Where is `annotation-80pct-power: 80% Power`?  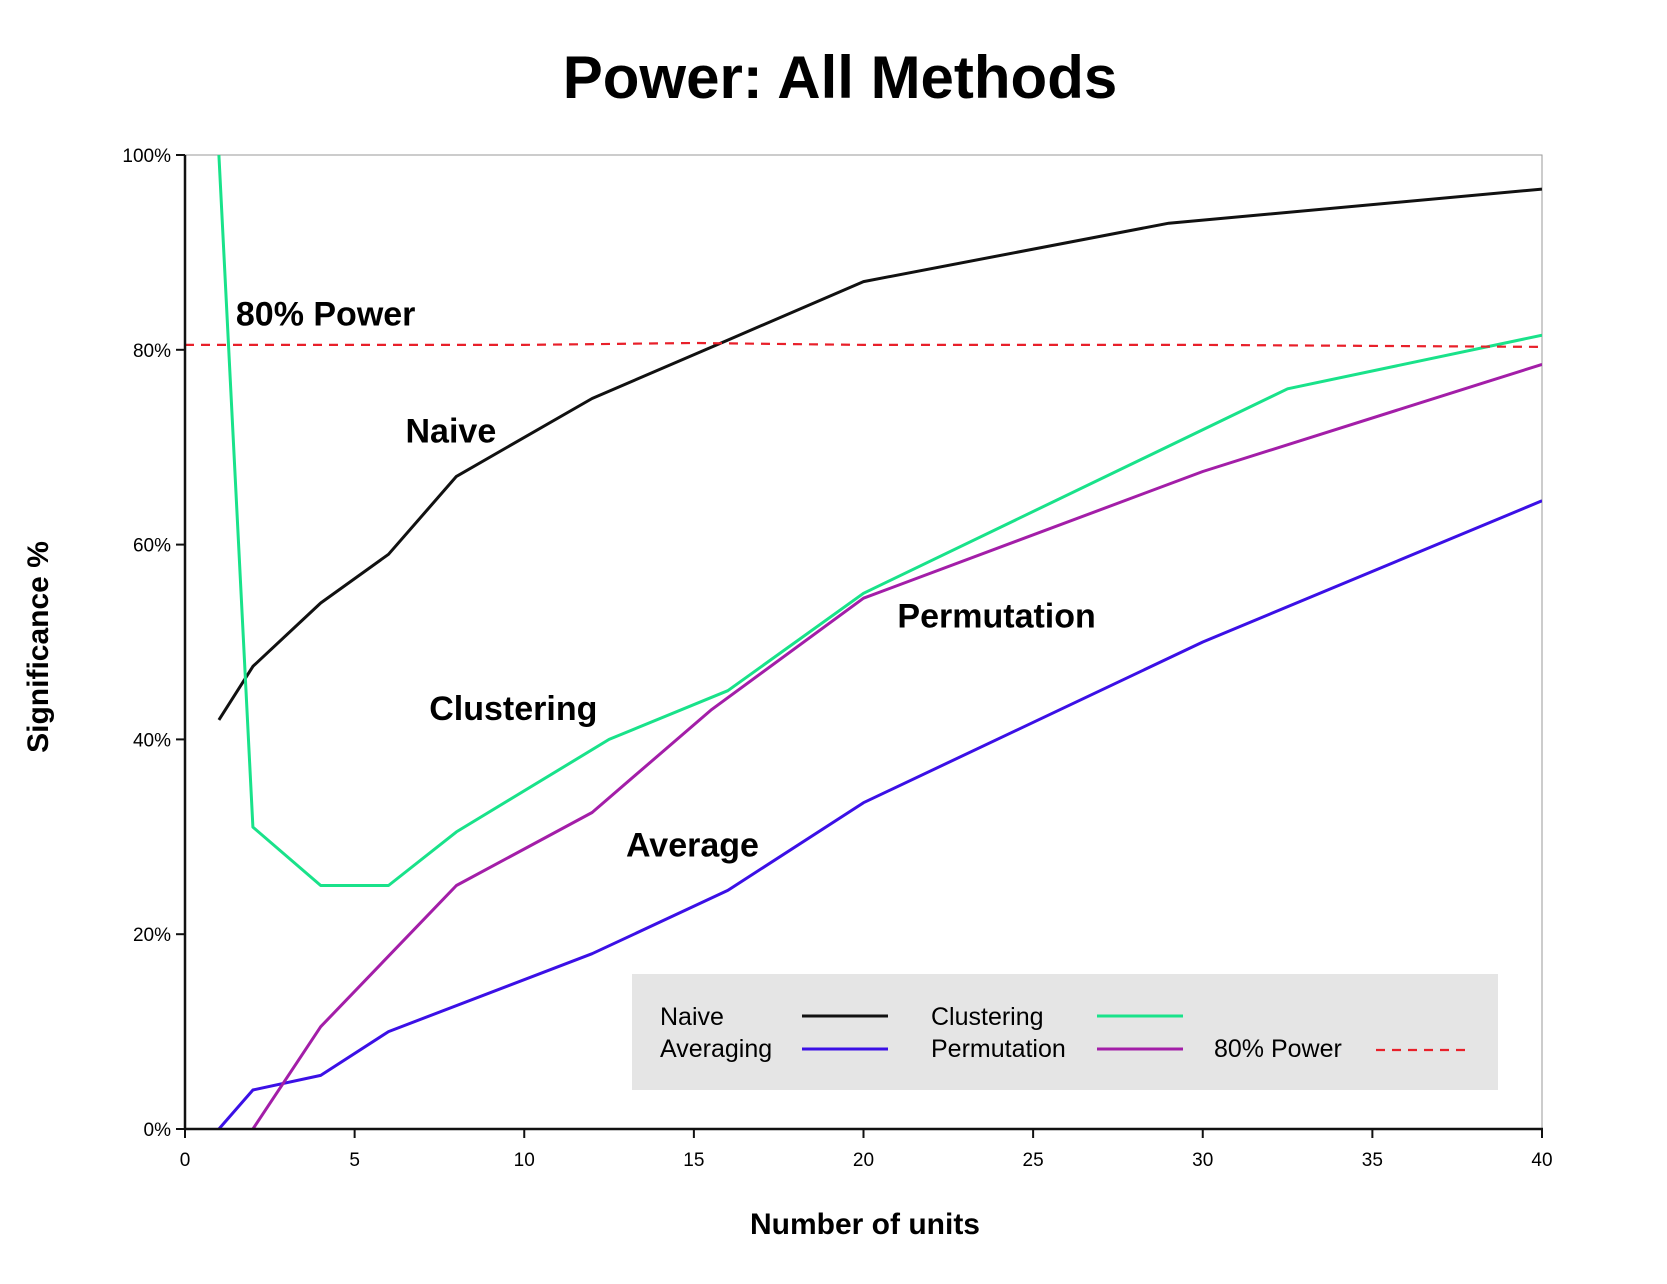 annotation-80pct-power: 80% Power is located at coordinates (326, 314).